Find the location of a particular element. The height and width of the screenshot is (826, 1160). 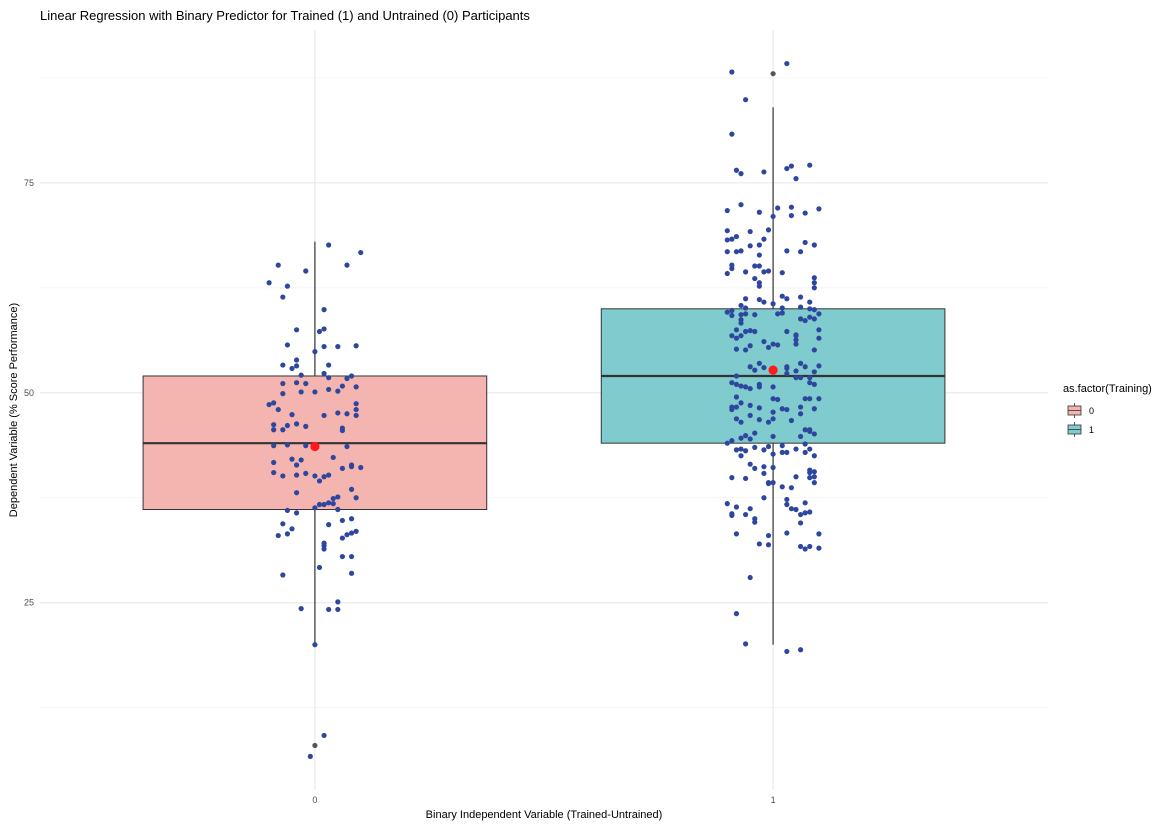

legend-label: 0 is located at coordinates (1091, 411).